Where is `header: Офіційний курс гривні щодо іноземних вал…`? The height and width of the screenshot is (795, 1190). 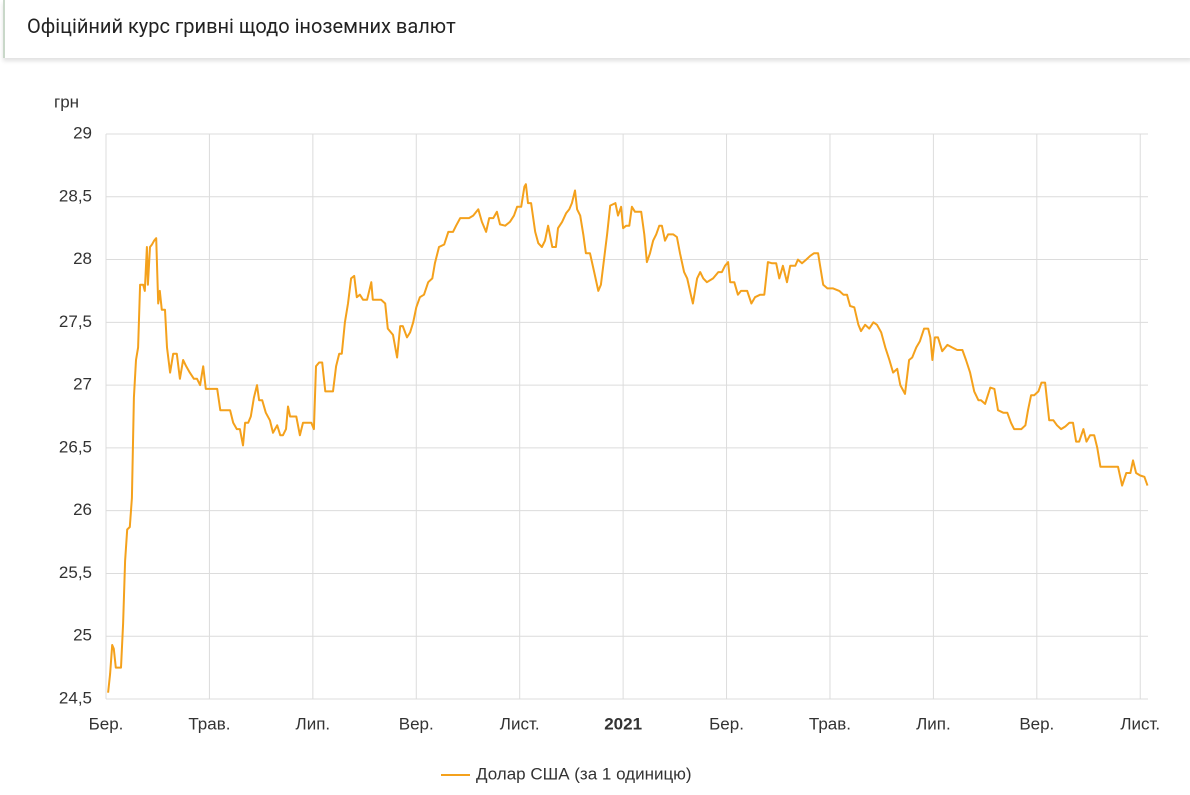
header: Офіційний курс гривні щодо іноземних вал… is located at coordinates (596, 29).